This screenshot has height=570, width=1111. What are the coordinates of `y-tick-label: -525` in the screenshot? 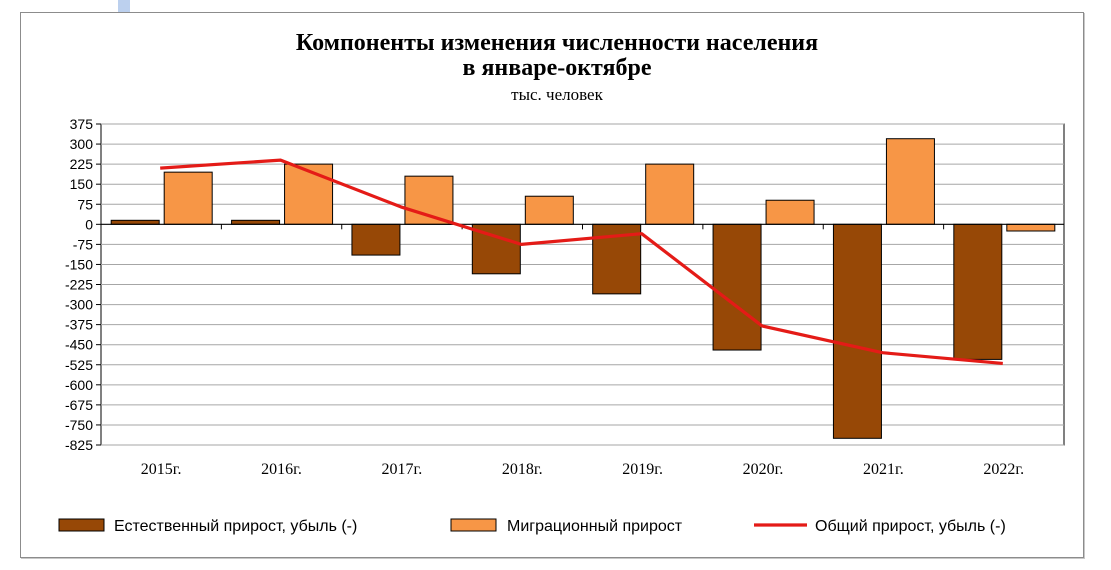 It's located at (79, 365).